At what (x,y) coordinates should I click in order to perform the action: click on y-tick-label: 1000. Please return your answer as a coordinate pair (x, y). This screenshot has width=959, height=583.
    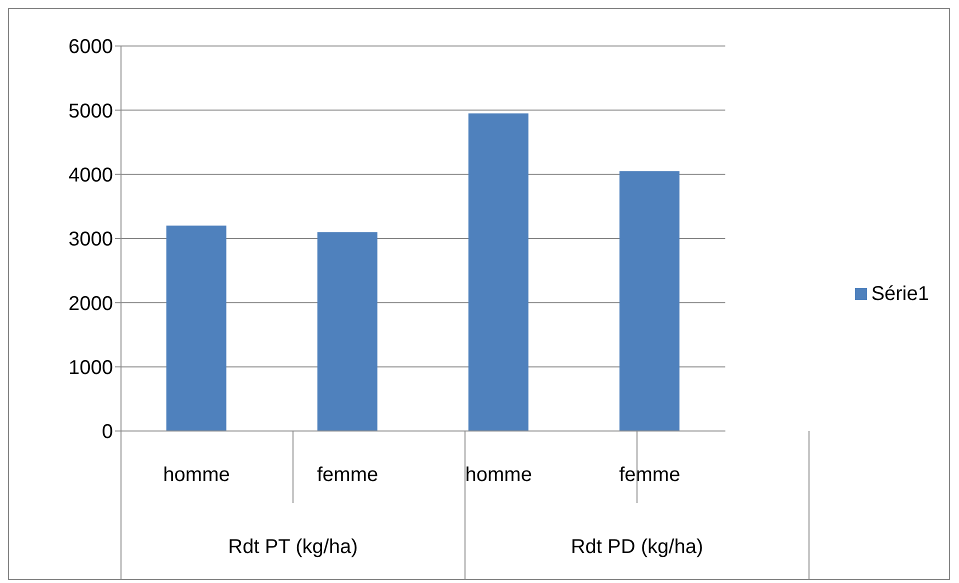
    Looking at the image, I should click on (90, 367).